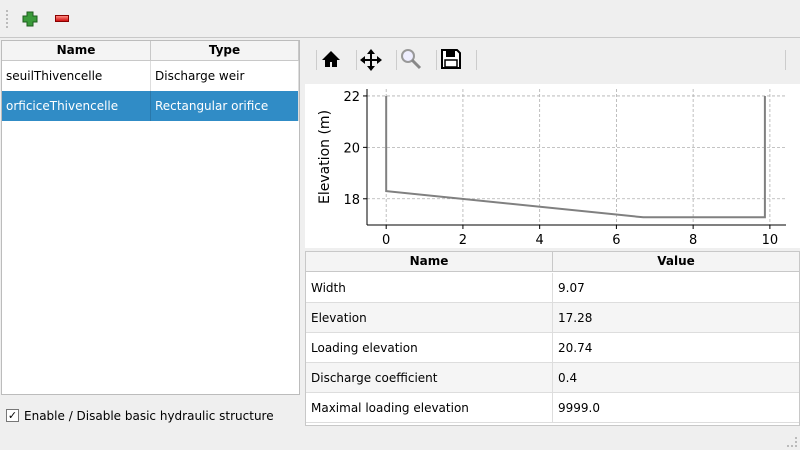  I want to click on minus-icon, so click(62, 18).